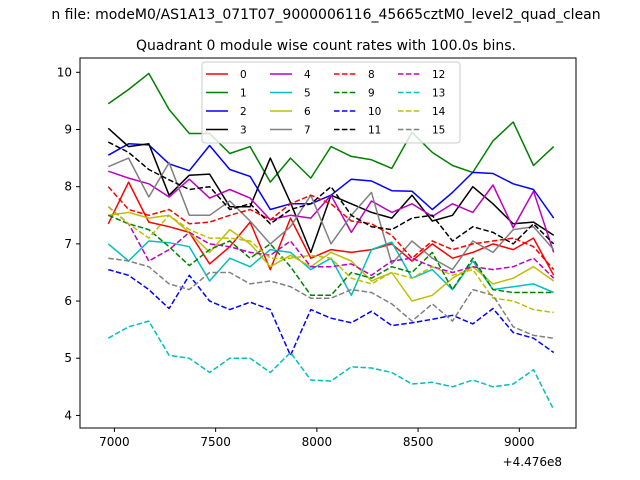 The image size is (640, 480). Describe the element at coordinates (68, 301) in the screenshot. I see `y-tick-label: 6` at that location.